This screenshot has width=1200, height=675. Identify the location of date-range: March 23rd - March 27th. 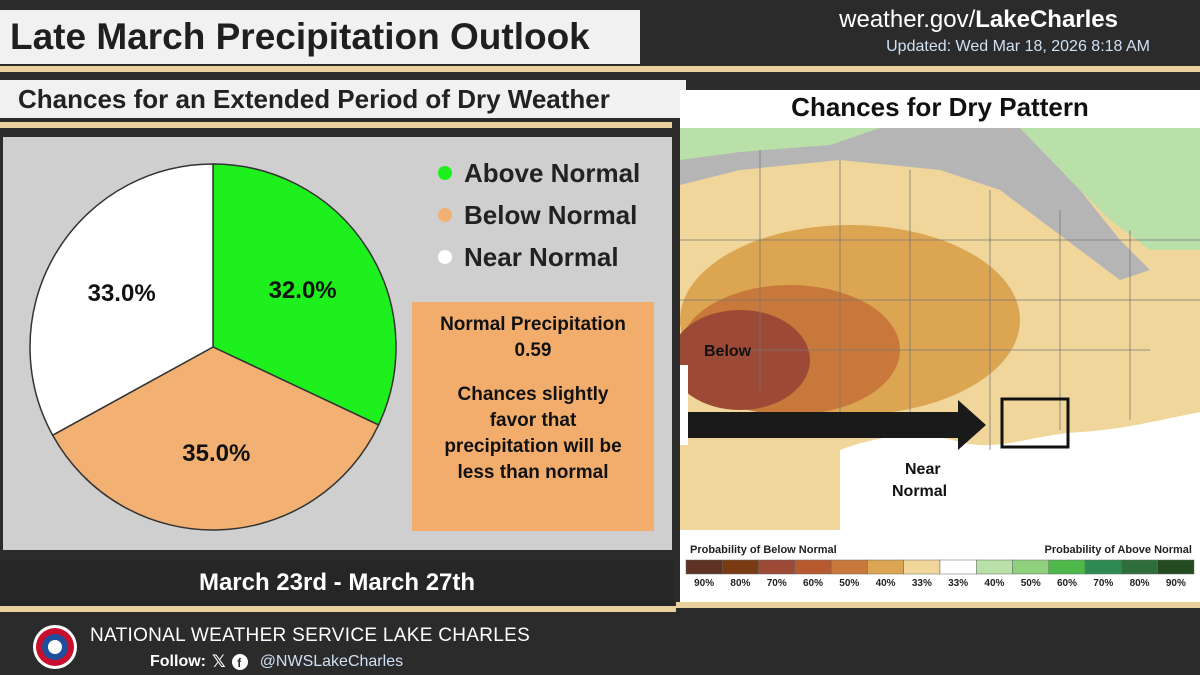
(337, 583).